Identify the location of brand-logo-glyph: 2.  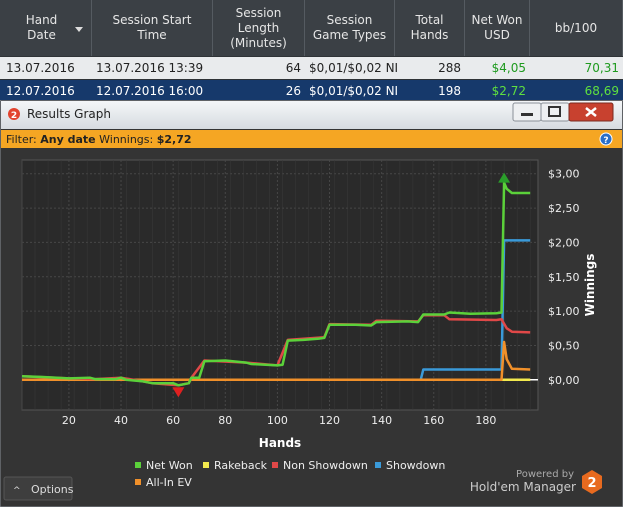
(591, 483).